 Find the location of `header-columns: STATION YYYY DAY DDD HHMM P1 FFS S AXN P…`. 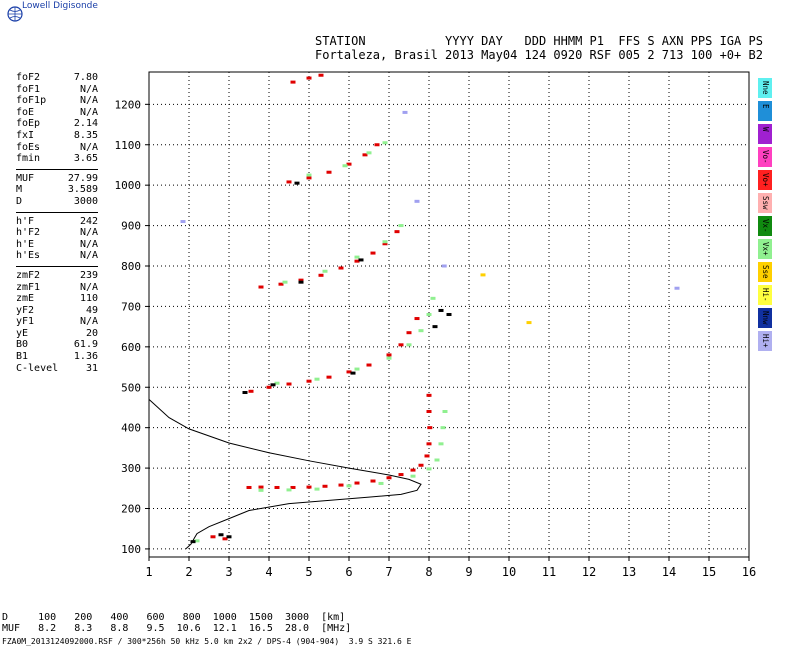

header-columns: STATION YYYY DAY DDD HHMM P1 FFS S AXN P… is located at coordinates (539, 41).